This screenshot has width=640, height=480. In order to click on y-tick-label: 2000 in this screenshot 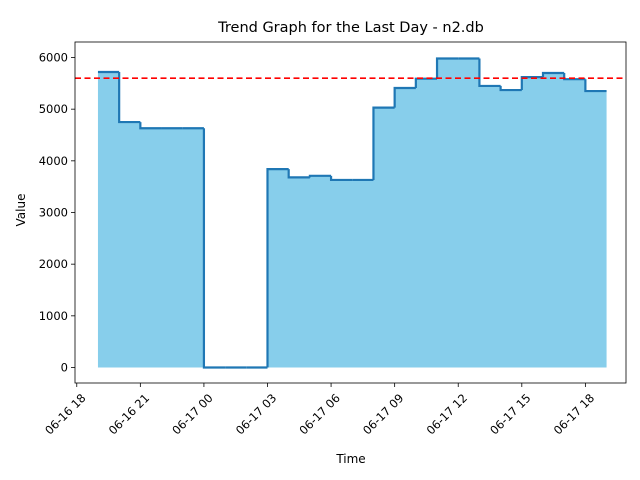, I will do `click(53, 264)`.